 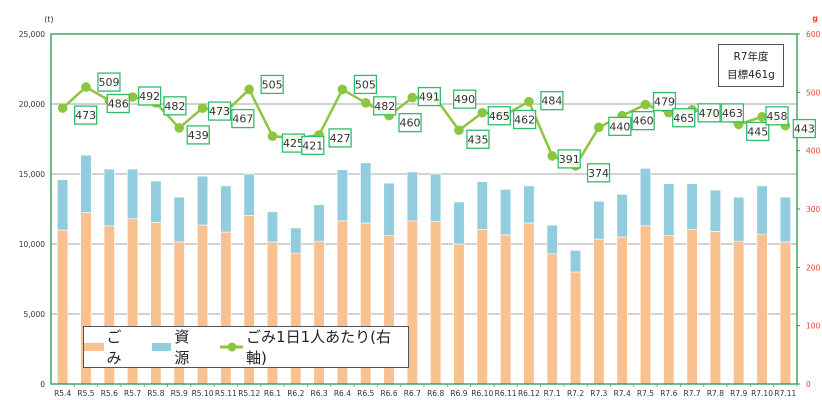 What do you see at coordinates (529, 393) in the screenshot?
I see `x-axis-tick-label: R6.12` at bounding box center [529, 393].